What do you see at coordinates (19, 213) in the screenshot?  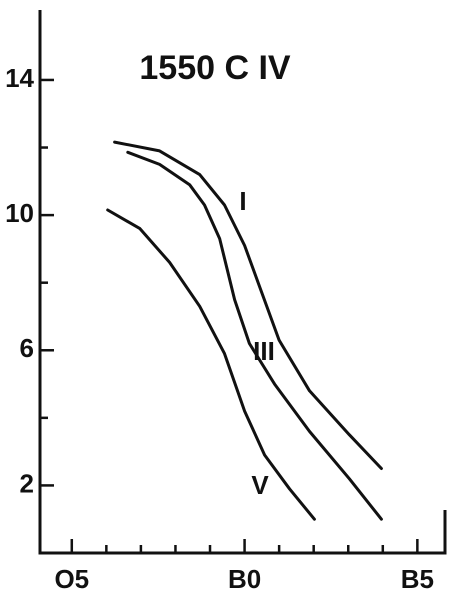 I see `y-tick-label: 10` at bounding box center [19, 213].